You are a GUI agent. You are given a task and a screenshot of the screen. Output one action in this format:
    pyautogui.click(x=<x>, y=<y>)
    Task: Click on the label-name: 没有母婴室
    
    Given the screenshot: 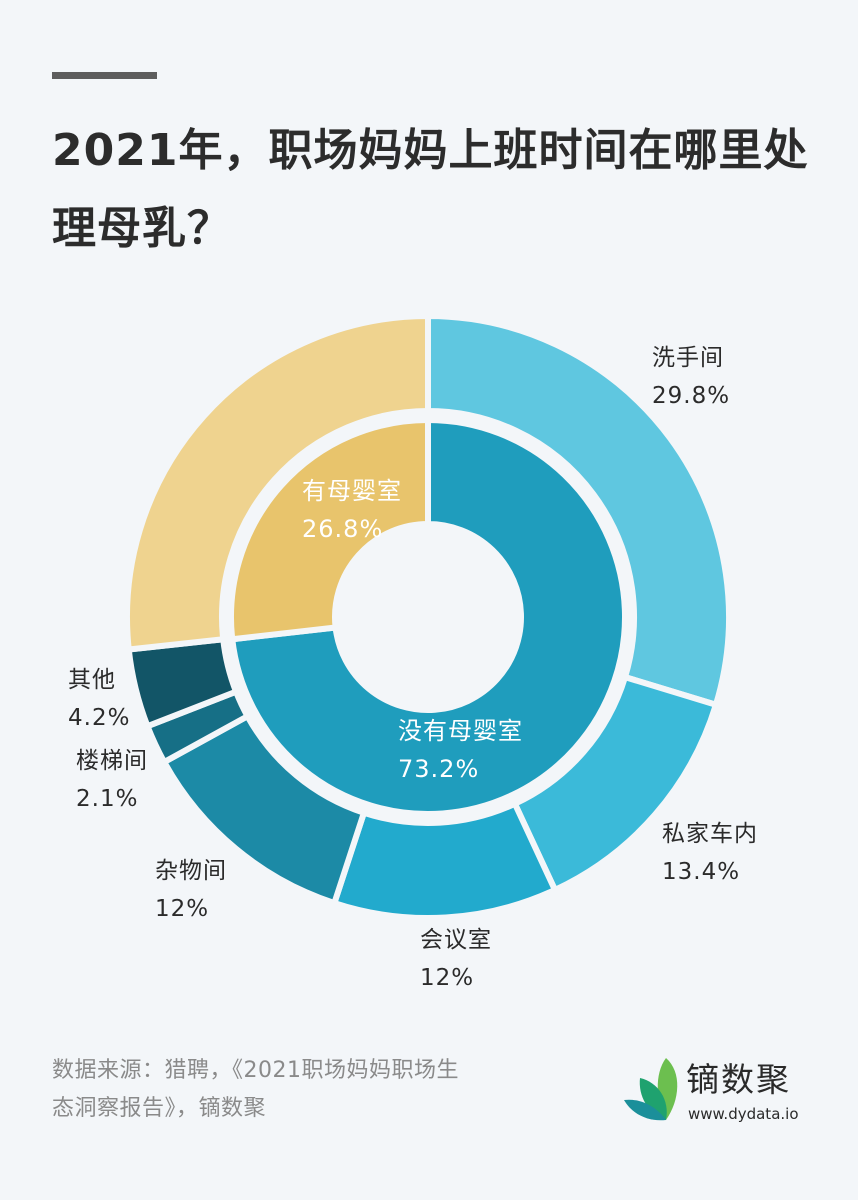 What is the action you would take?
    pyautogui.click(x=460, y=731)
    